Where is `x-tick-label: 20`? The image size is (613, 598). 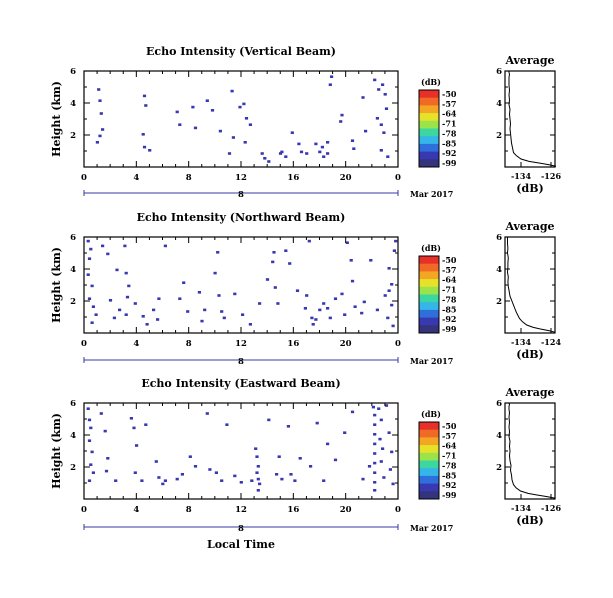 x-tick-label: 20 is located at coordinates (346, 344).